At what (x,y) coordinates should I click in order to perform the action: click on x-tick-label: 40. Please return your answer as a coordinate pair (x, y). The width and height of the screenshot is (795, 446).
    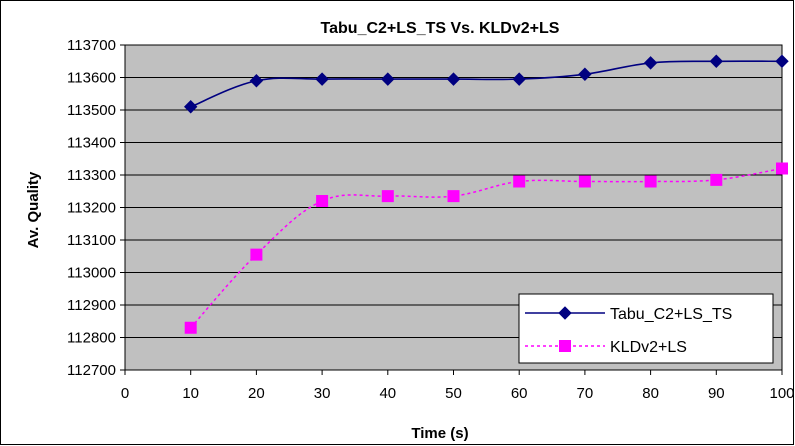
    Looking at the image, I should click on (387, 393).